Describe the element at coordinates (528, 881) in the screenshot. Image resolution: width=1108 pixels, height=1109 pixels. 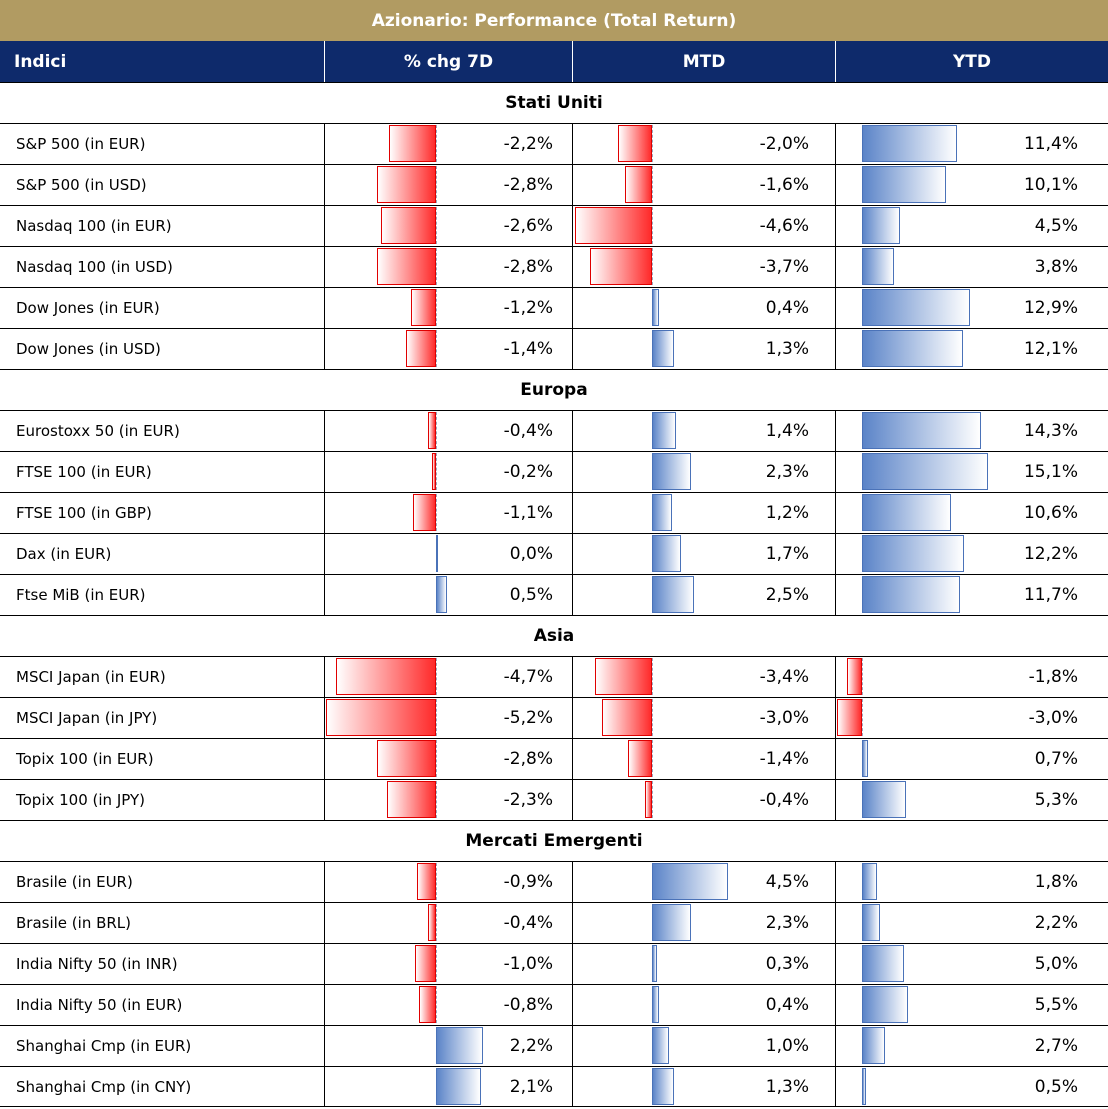
I see `chg7d-value: -0,9%` at that location.